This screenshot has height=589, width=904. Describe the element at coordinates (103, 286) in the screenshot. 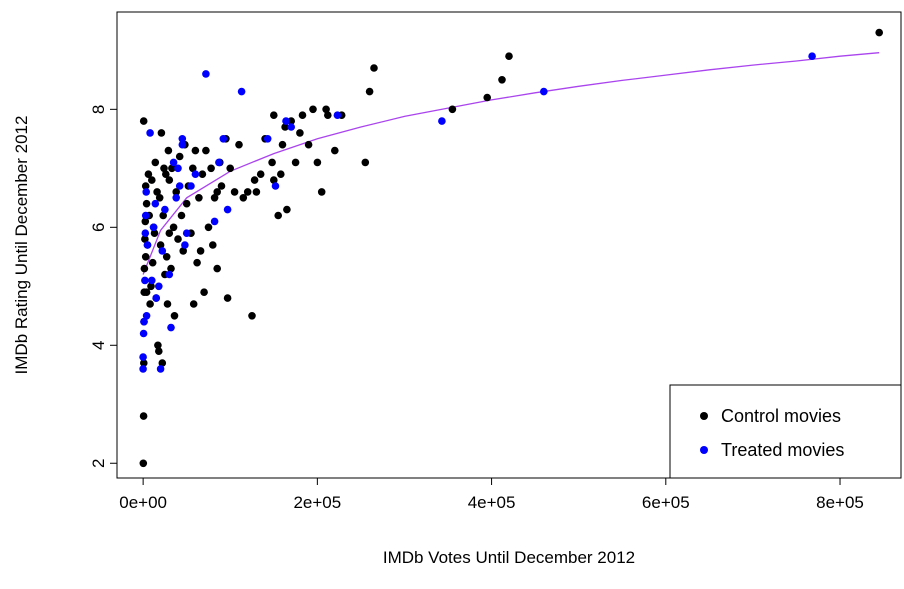

I see `y-axis: 2 4 6 8` at that location.